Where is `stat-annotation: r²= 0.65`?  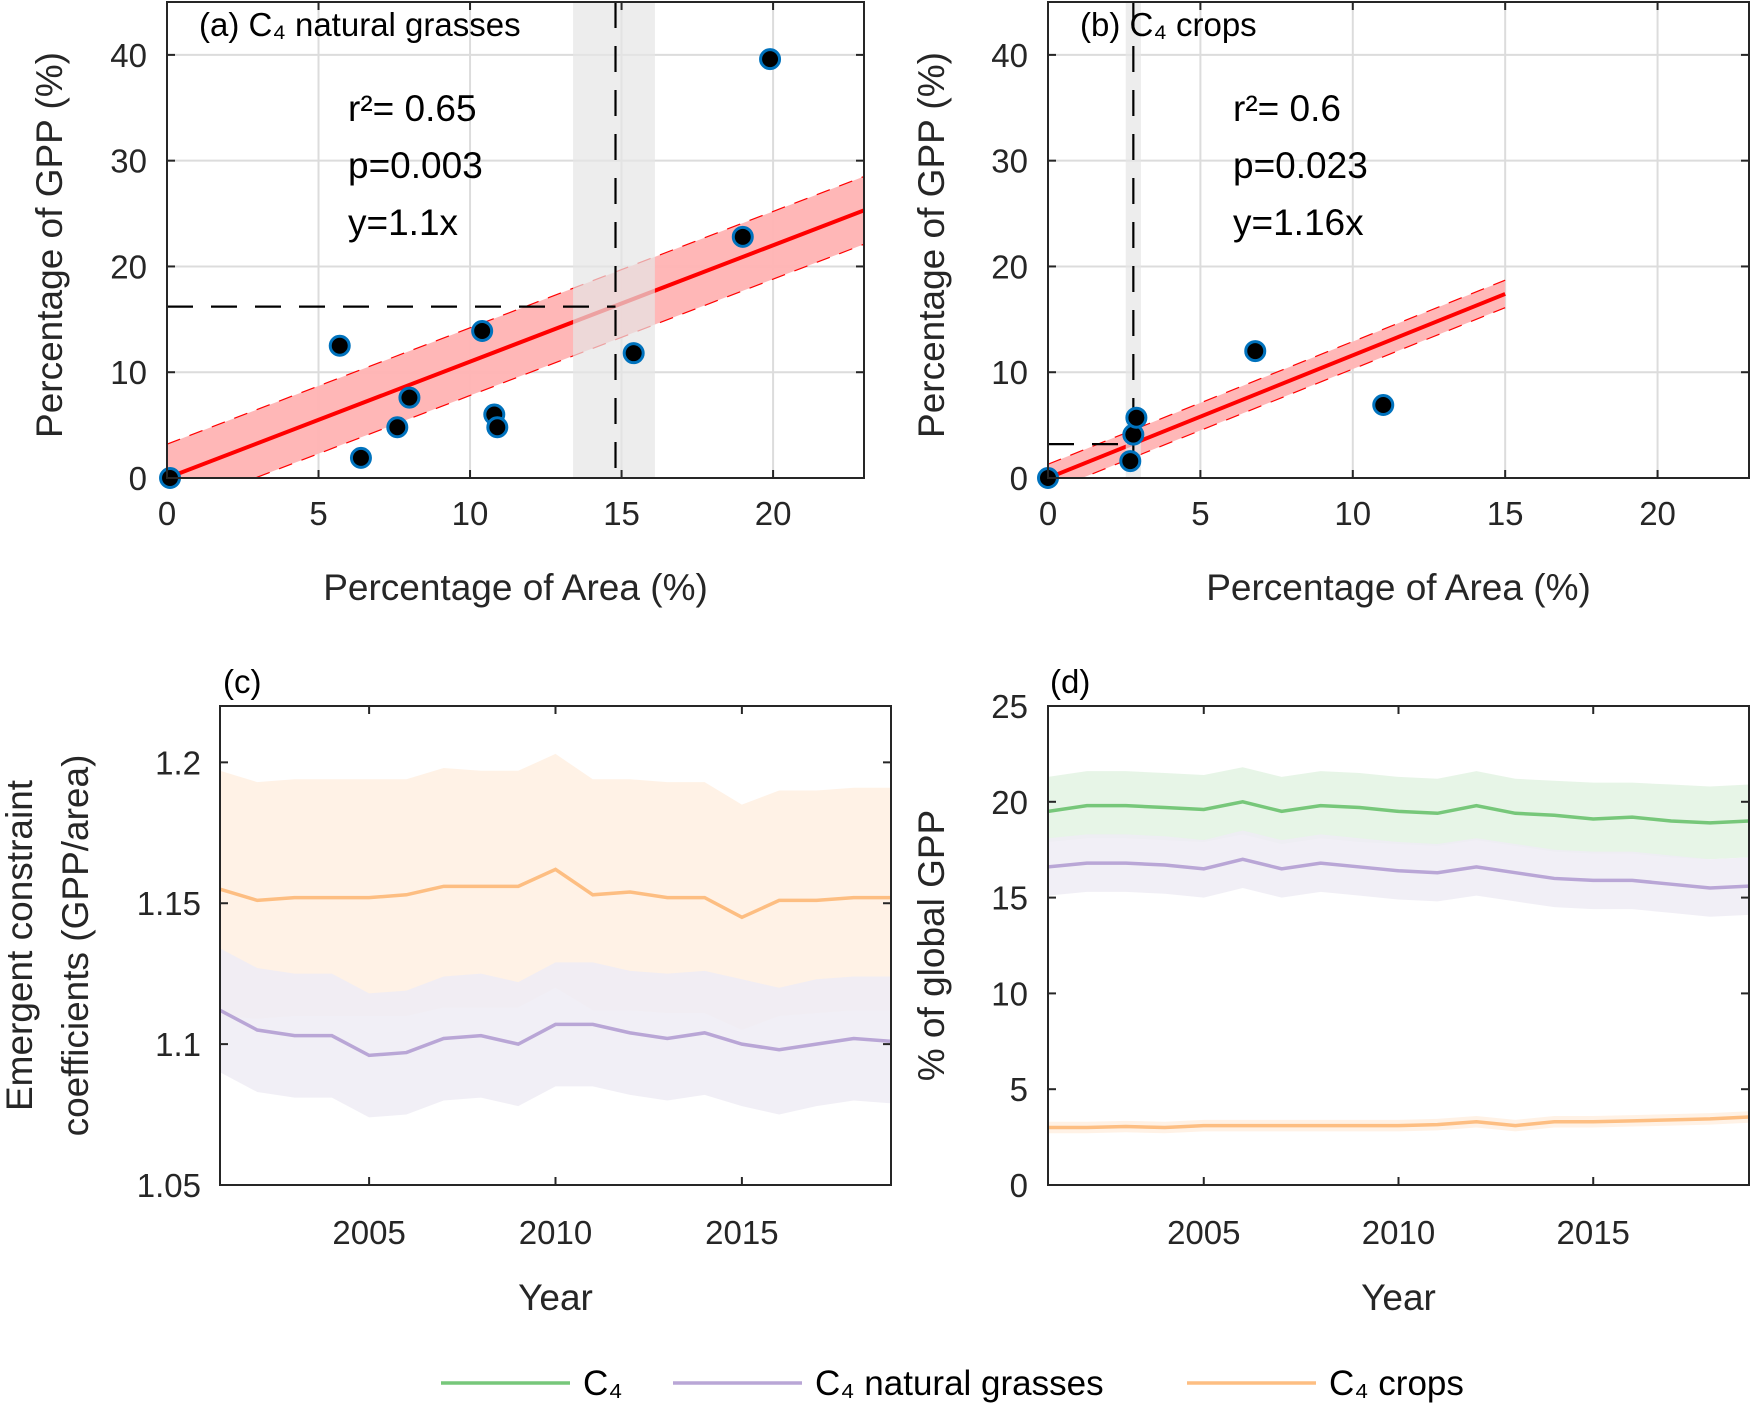 stat-annotation: r²= 0.65 is located at coordinates (412, 108).